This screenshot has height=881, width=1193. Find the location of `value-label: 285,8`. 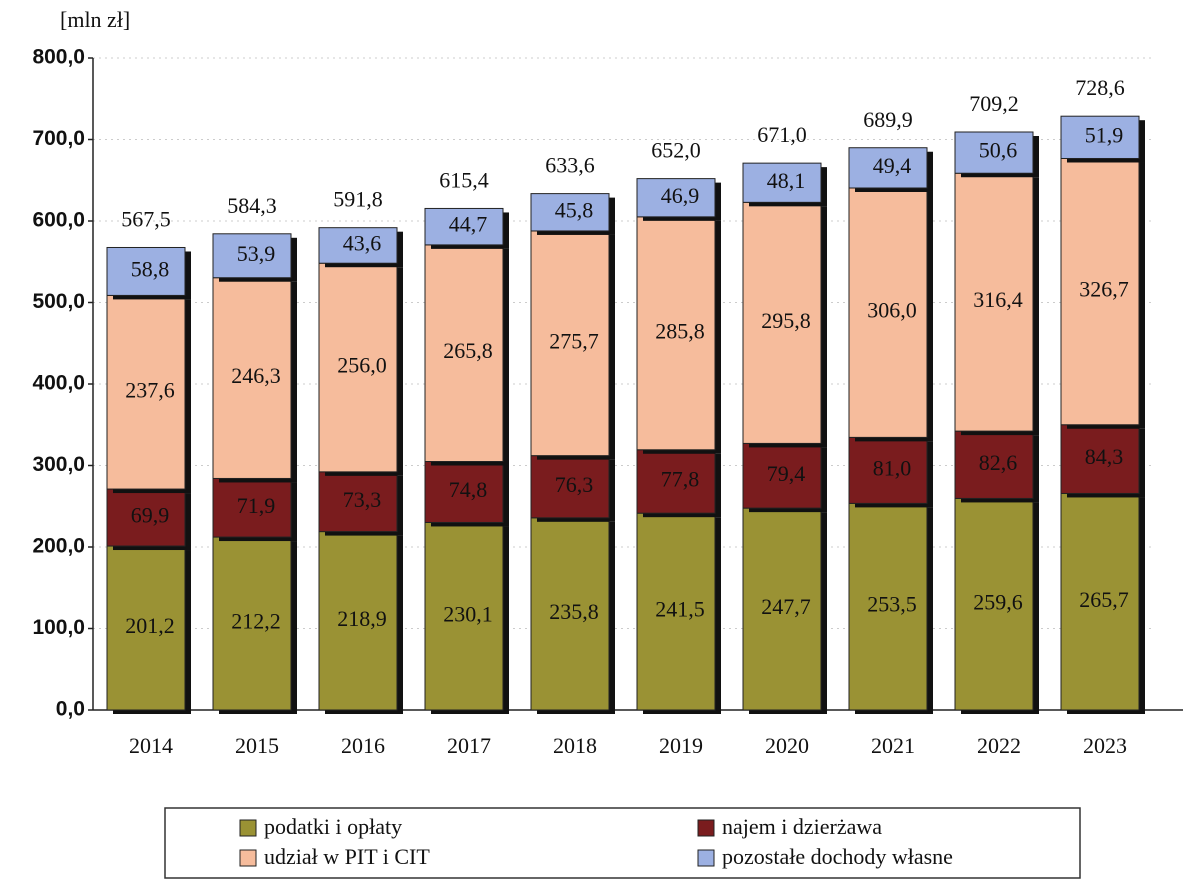

value-label: 285,8 is located at coordinates (680, 330).